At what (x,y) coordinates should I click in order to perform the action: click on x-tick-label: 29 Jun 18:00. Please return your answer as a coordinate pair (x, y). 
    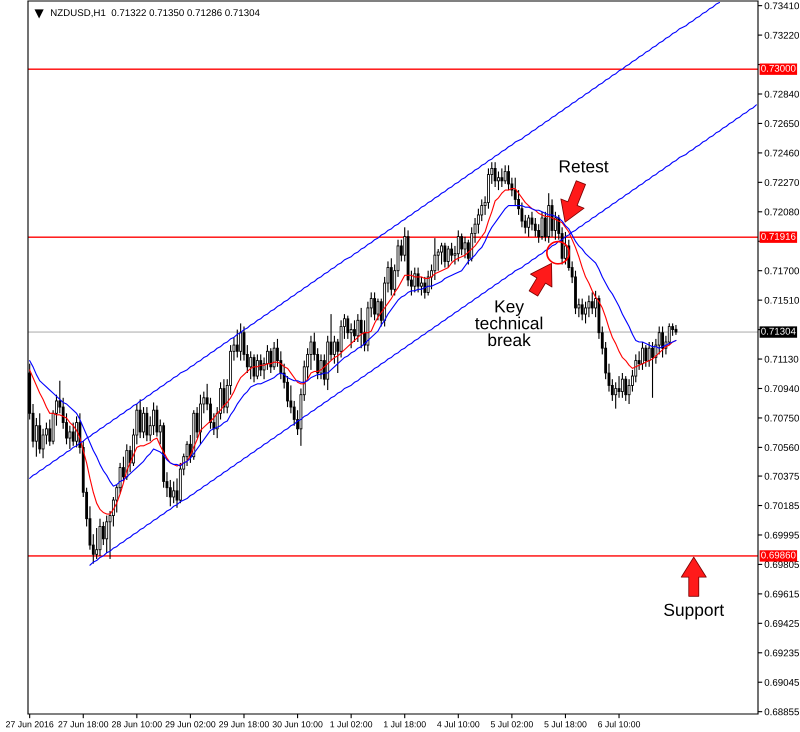
    Looking at the image, I should click on (244, 724).